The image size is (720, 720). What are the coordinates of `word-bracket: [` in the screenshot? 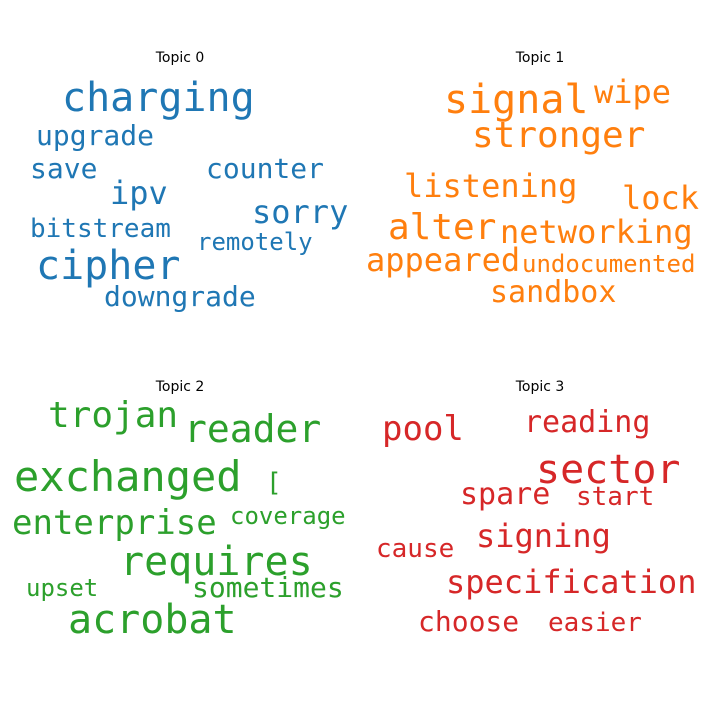 It's located at (274, 483).